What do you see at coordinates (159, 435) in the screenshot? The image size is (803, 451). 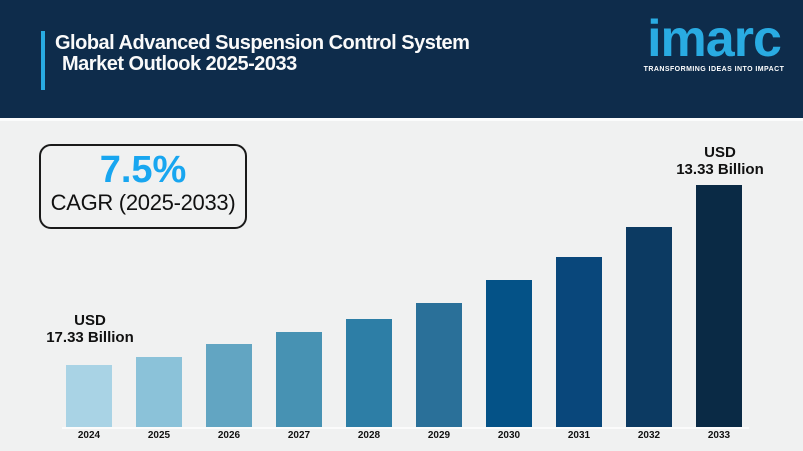 I see `year-label-2025: 2025` at bounding box center [159, 435].